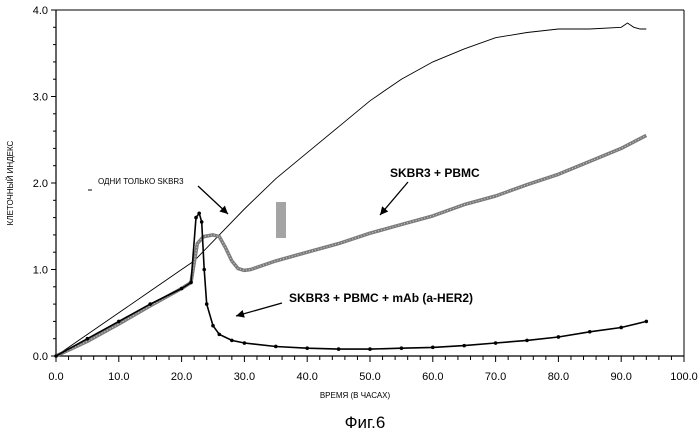  Describe the element at coordinates (281, 220) in the screenshot. I see `shaded-marker-block` at that location.